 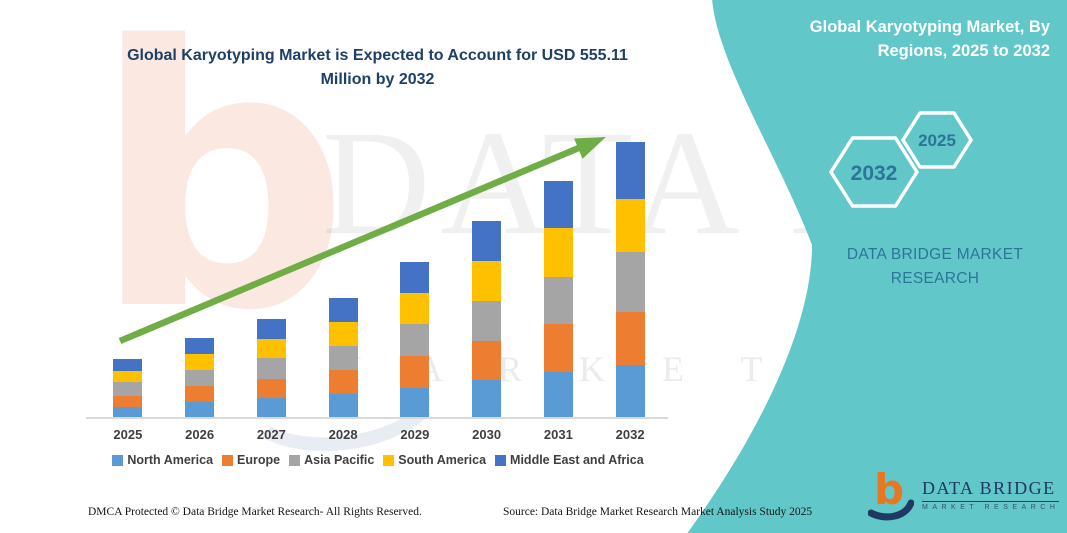 I want to click on bar-column-2025, so click(x=128, y=388).